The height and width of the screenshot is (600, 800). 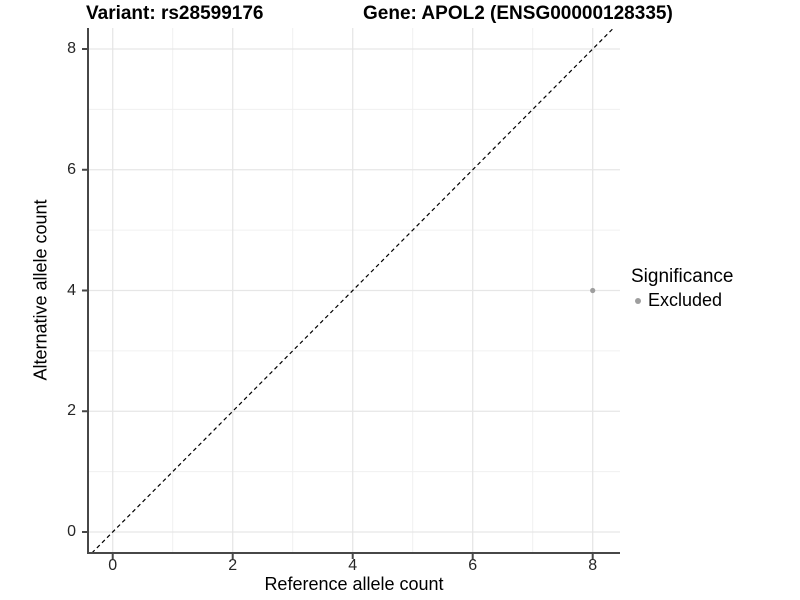 I want to click on x-tick-label: 0, so click(x=113, y=565).